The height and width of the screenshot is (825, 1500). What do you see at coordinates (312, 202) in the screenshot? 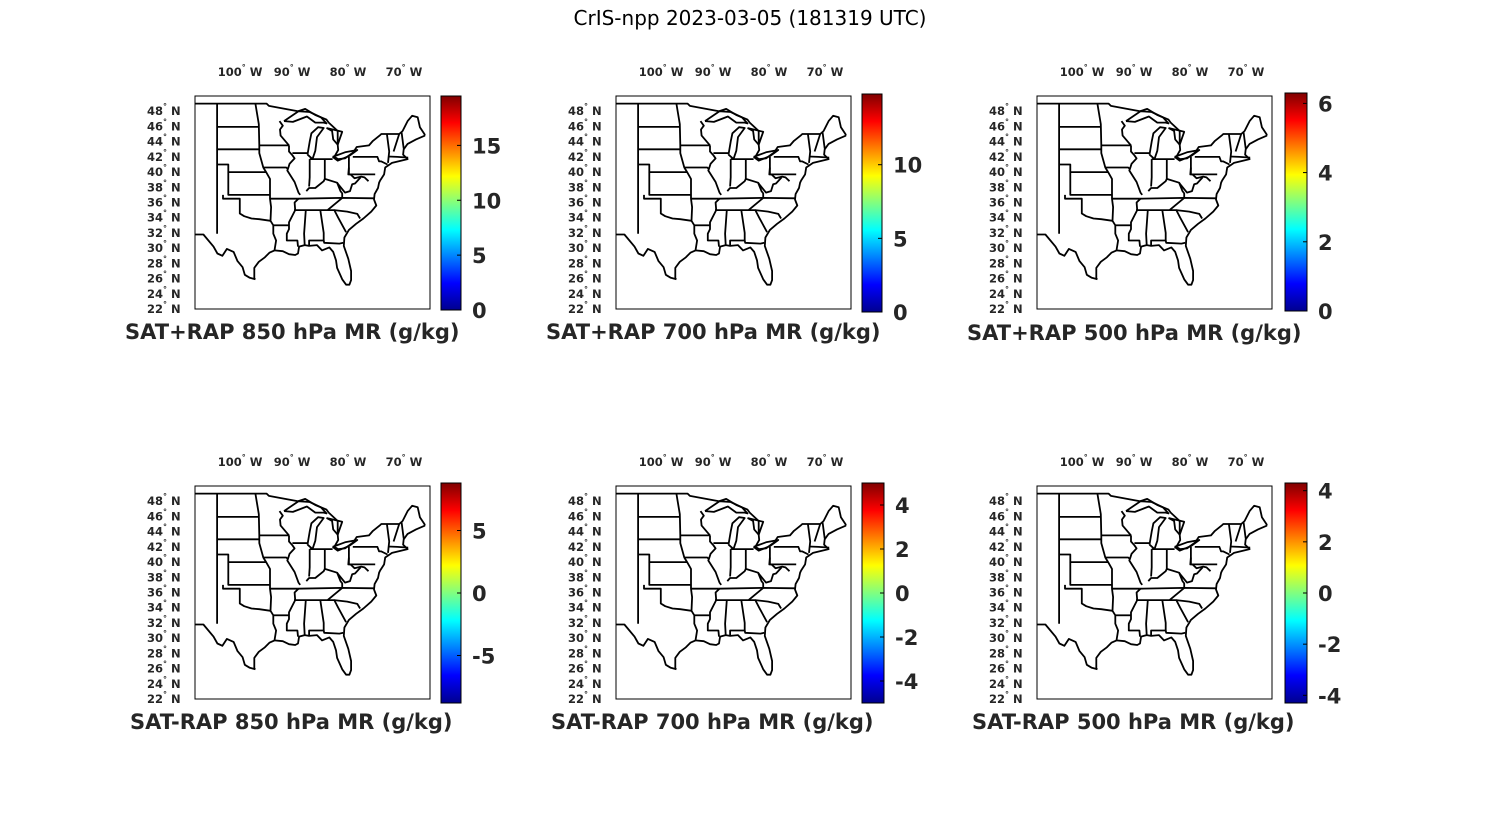
I see `map-area` at bounding box center [312, 202].